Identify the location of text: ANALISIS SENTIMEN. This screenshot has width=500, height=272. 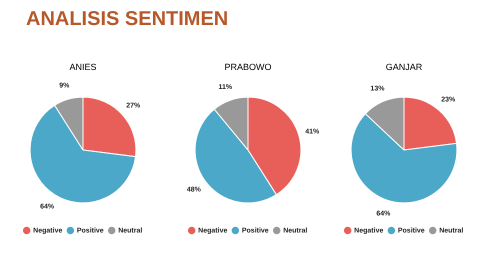
(127, 19).